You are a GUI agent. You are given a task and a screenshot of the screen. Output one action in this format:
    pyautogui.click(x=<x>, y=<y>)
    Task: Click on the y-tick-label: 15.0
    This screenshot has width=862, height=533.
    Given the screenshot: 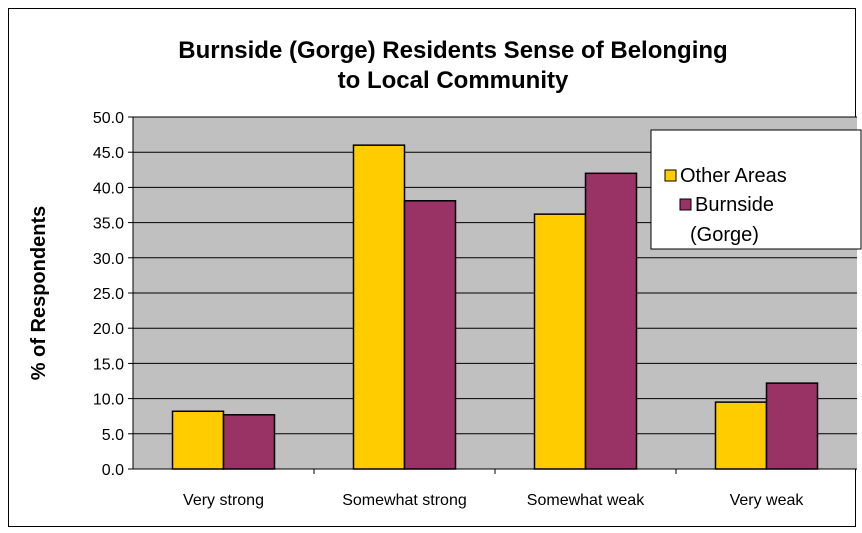 What is the action you would take?
    pyautogui.click(x=108, y=364)
    